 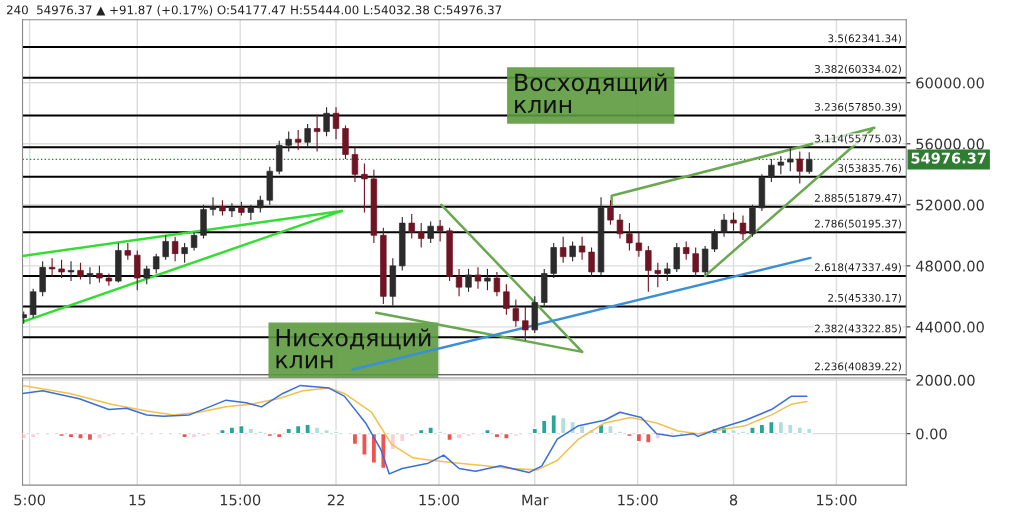 I want to click on ref-line-label: 2.618(47337.49), so click(x=857, y=268).